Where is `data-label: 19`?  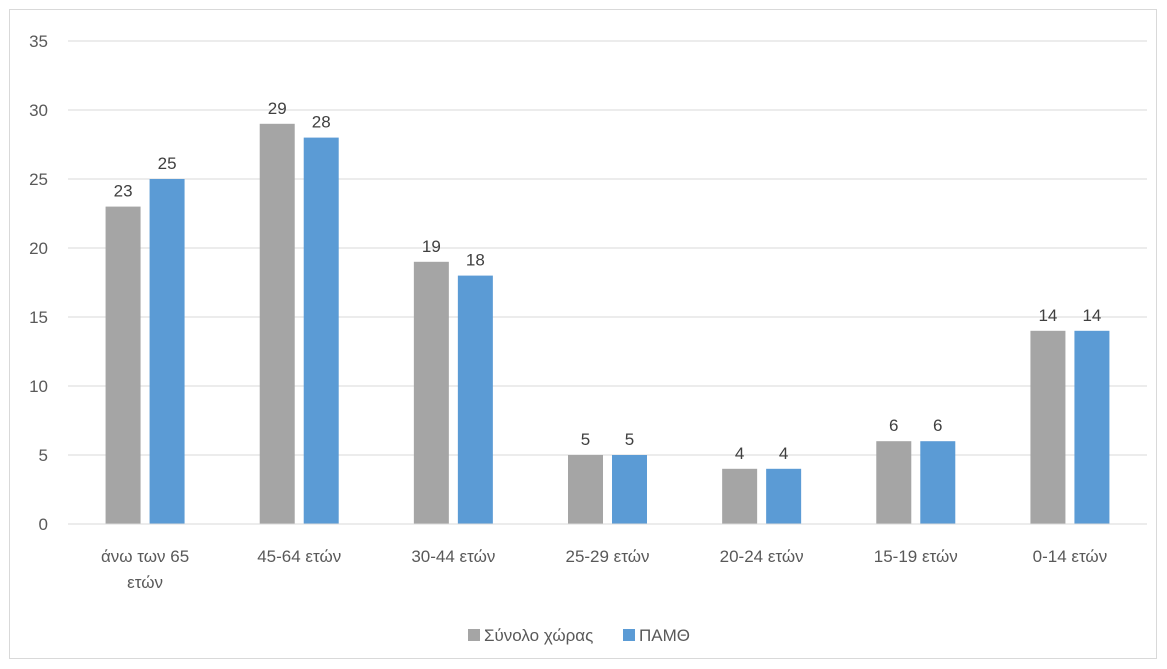
data-label: 19 is located at coordinates (431, 246).